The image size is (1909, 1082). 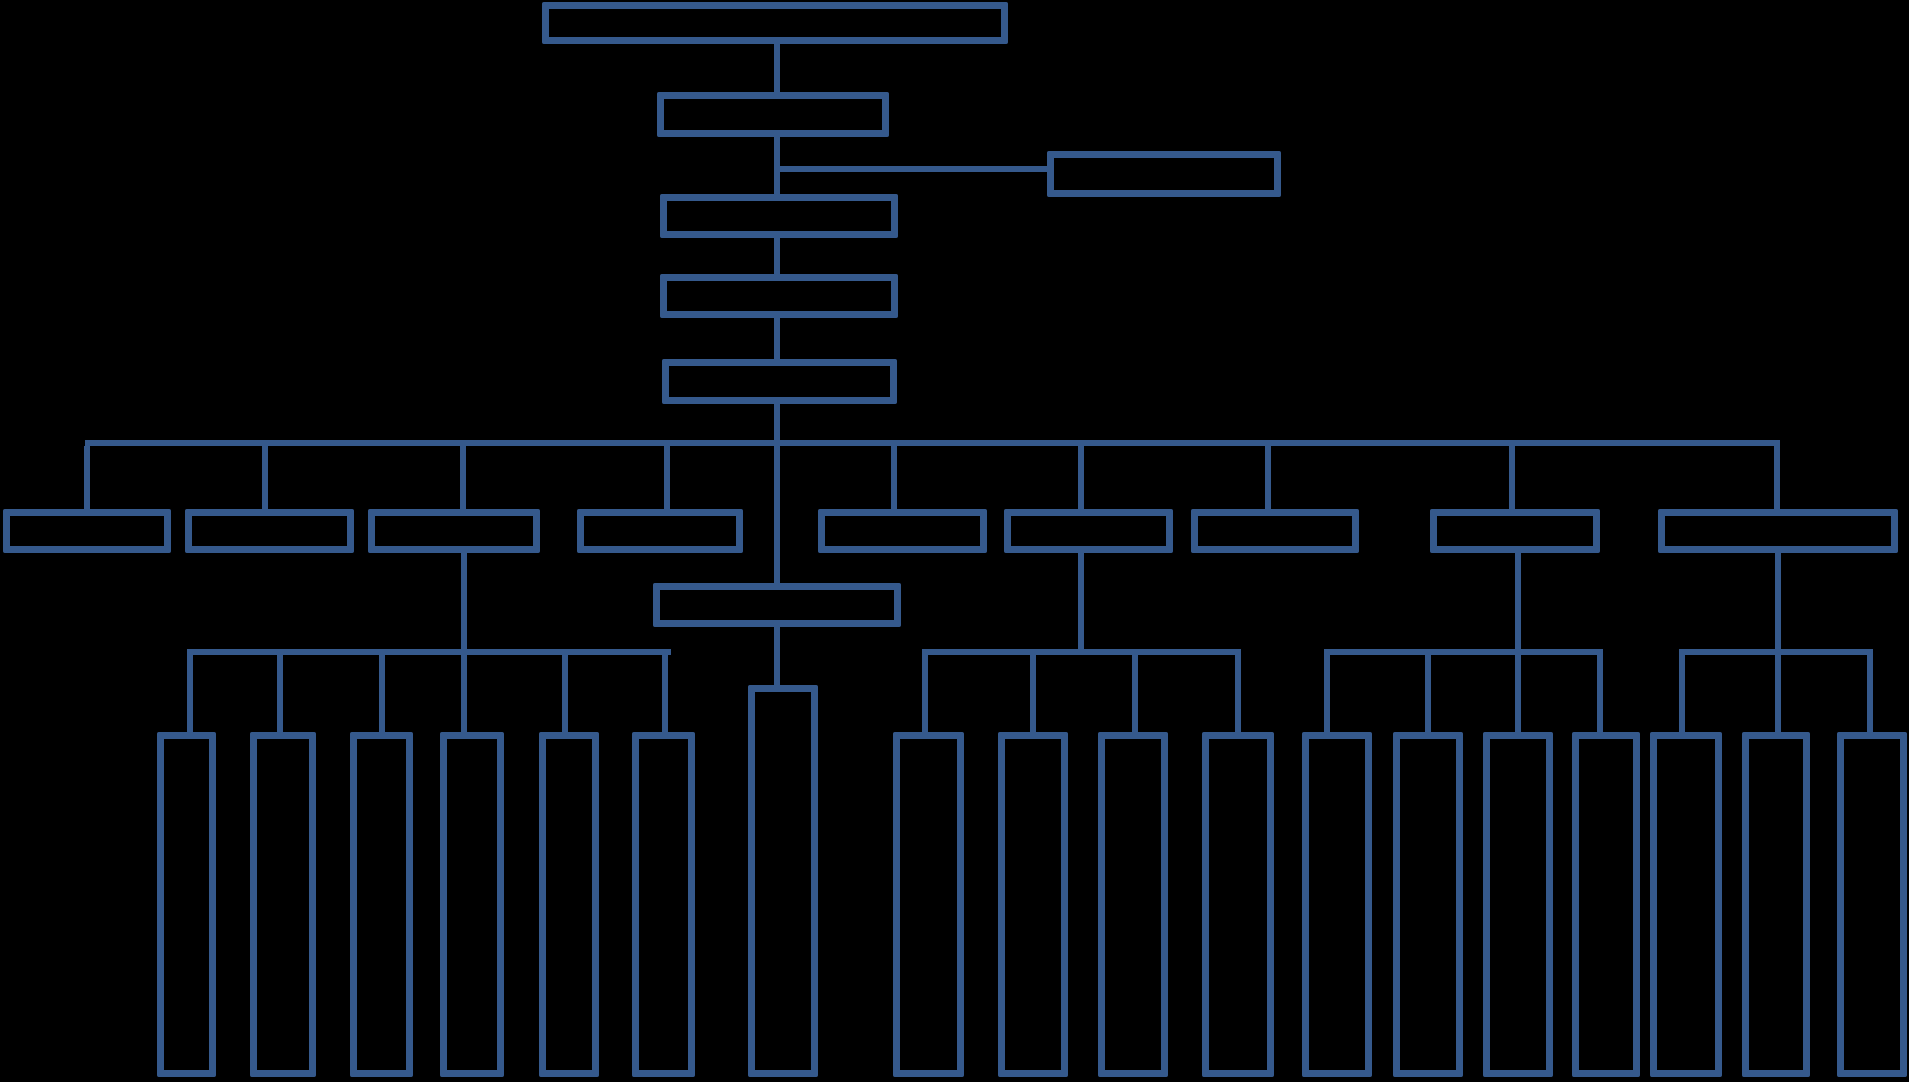 What do you see at coordinates (1081, 602) in the screenshot?
I see `row6-to-group2-v-connector-line` at bounding box center [1081, 602].